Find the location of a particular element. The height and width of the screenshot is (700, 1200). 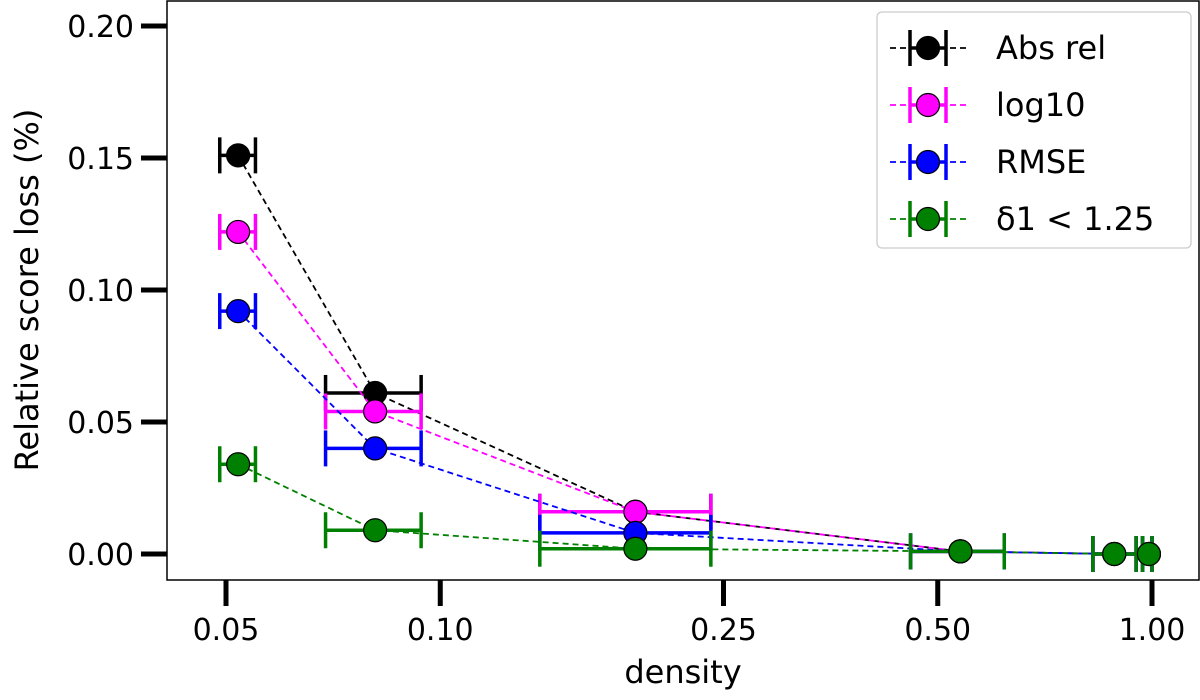

x-axis-ticks: 0.05 0.10 0.25 0.50 1.00 is located at coordinates (689, 614).